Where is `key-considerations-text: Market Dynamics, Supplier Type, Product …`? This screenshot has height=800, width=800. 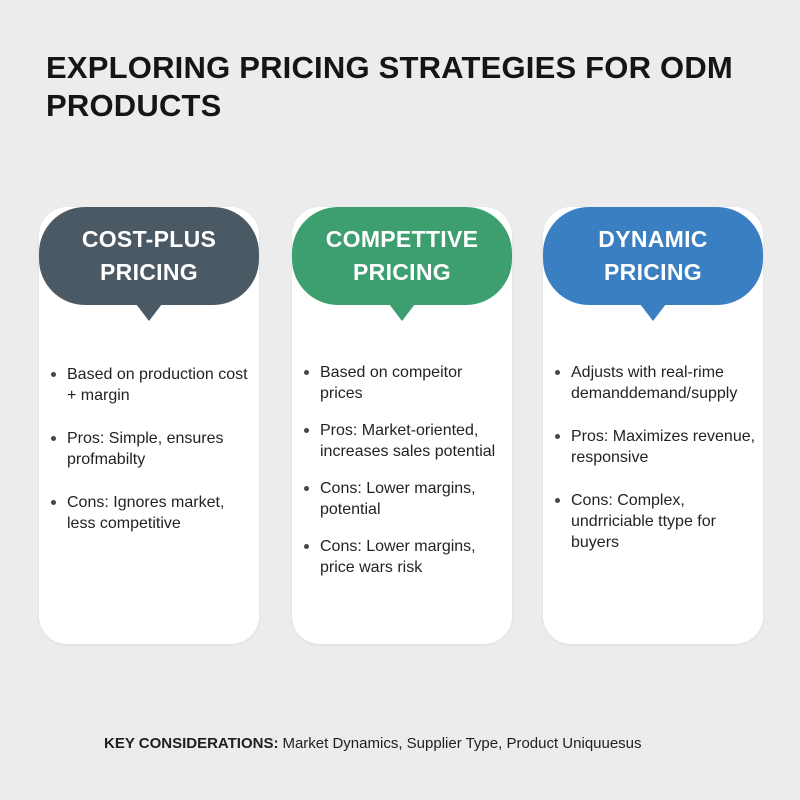 key-considerations-text: Market Dynamics, Supplier Type, Product … is located at coordinates (462, 743).